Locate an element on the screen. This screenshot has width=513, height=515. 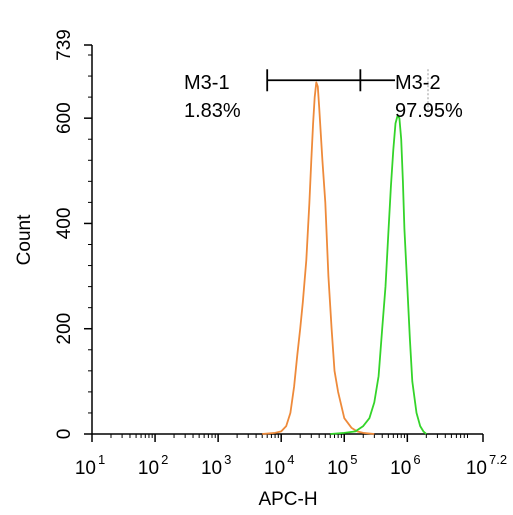
y-tick-label: 739 is located at coordinates (64, 45).